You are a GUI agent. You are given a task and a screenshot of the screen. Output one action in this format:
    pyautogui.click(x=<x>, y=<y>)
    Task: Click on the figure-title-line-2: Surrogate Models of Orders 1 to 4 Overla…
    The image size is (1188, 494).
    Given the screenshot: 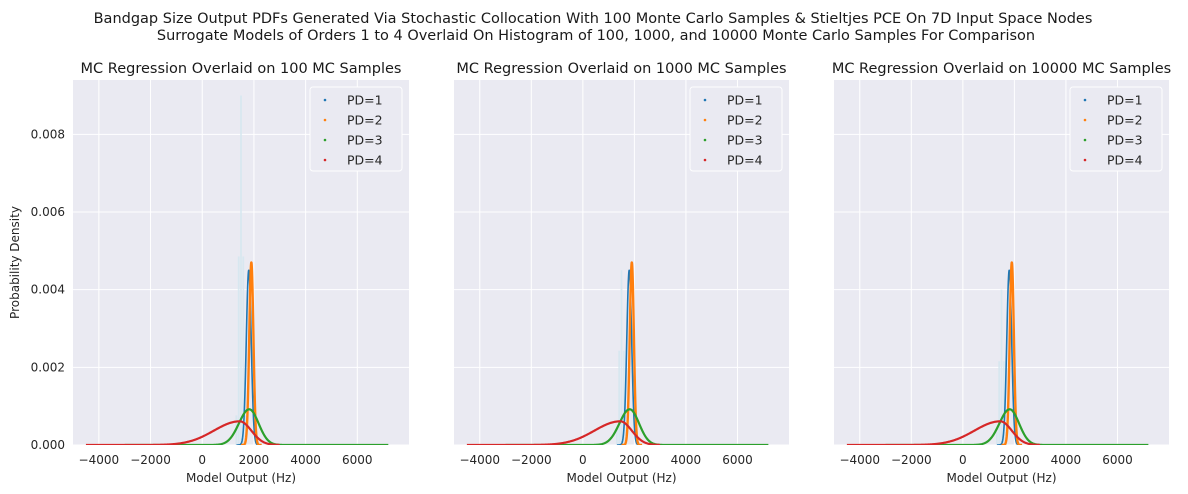 What is the action you would take?
    pyautogui.click(x=596, y=36)
    